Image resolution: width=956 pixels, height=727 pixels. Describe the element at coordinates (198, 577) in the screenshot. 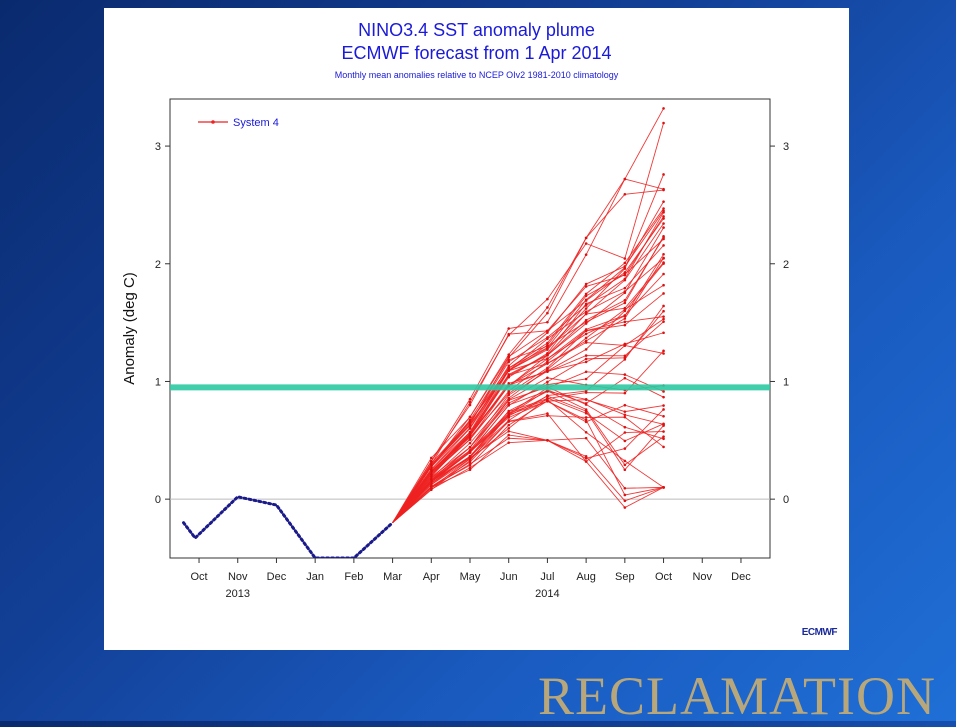

I see `x-tick-label: Oct` at that location.